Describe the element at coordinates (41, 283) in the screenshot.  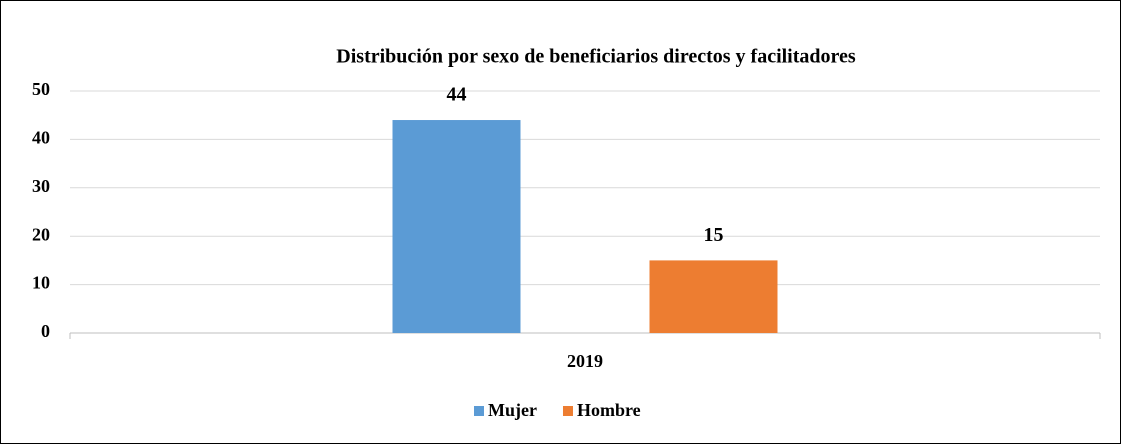
I see `y-tick-label: 10` at that location.